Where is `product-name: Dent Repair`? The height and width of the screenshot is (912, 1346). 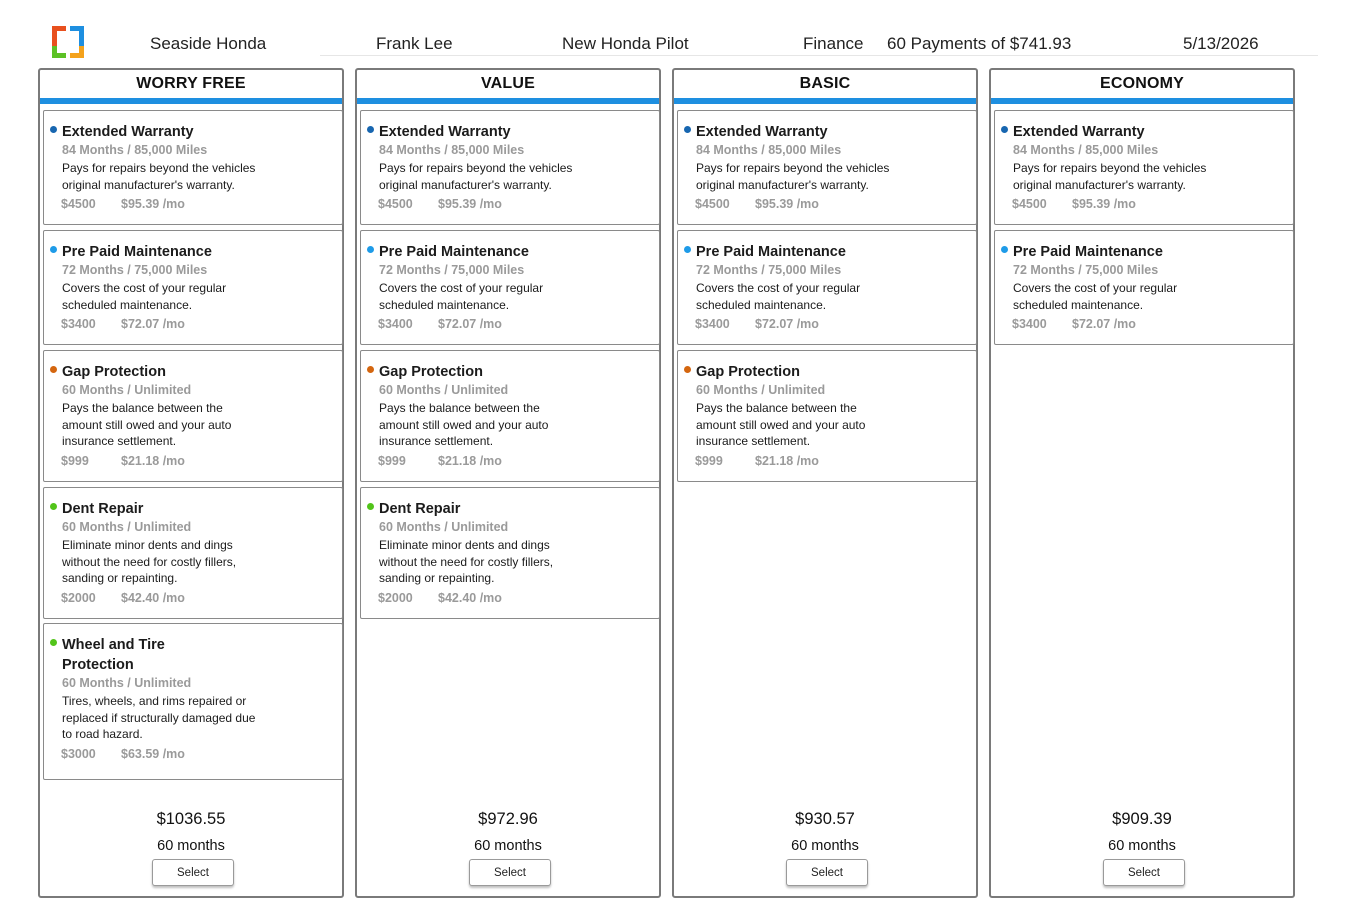
product-name: Dent Repair is located at coordinates (420, 509).